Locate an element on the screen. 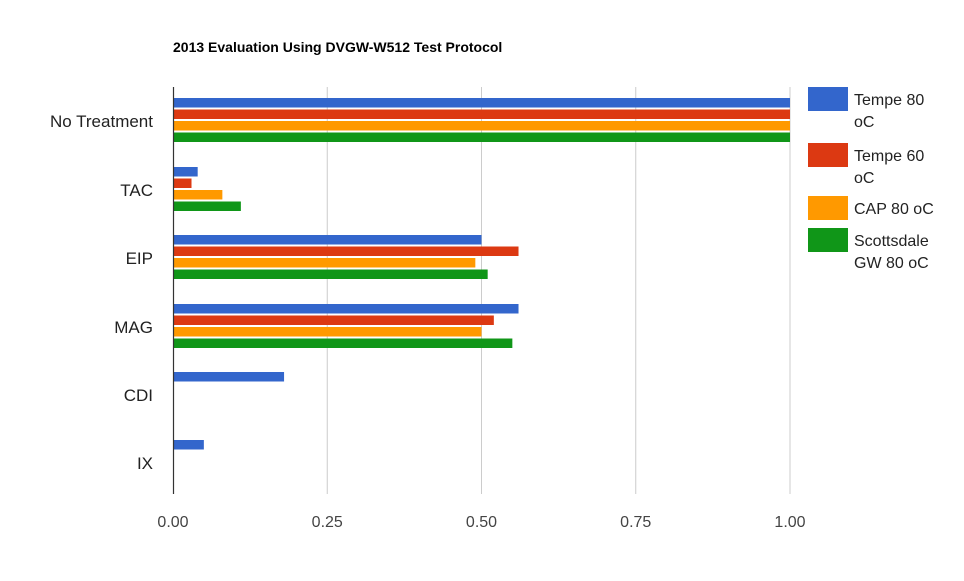 The width and height of the screenshot is (964, 581). y-category-label: CDI is located at coordinates (138, 395).